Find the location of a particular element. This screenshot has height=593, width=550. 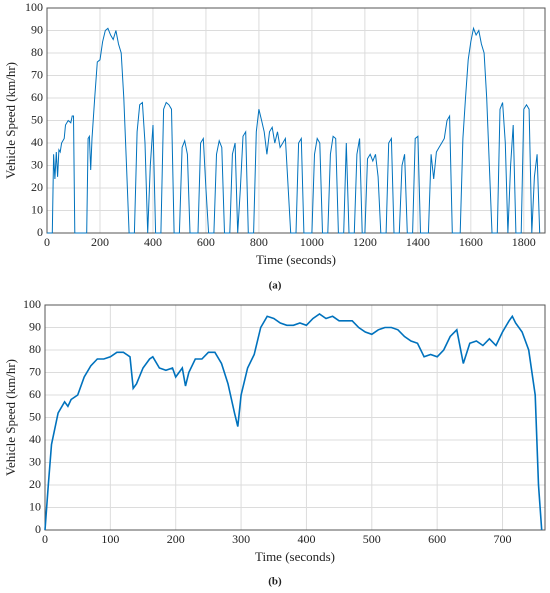

x-tick-label: 500 is located at coordinates (372, 539).